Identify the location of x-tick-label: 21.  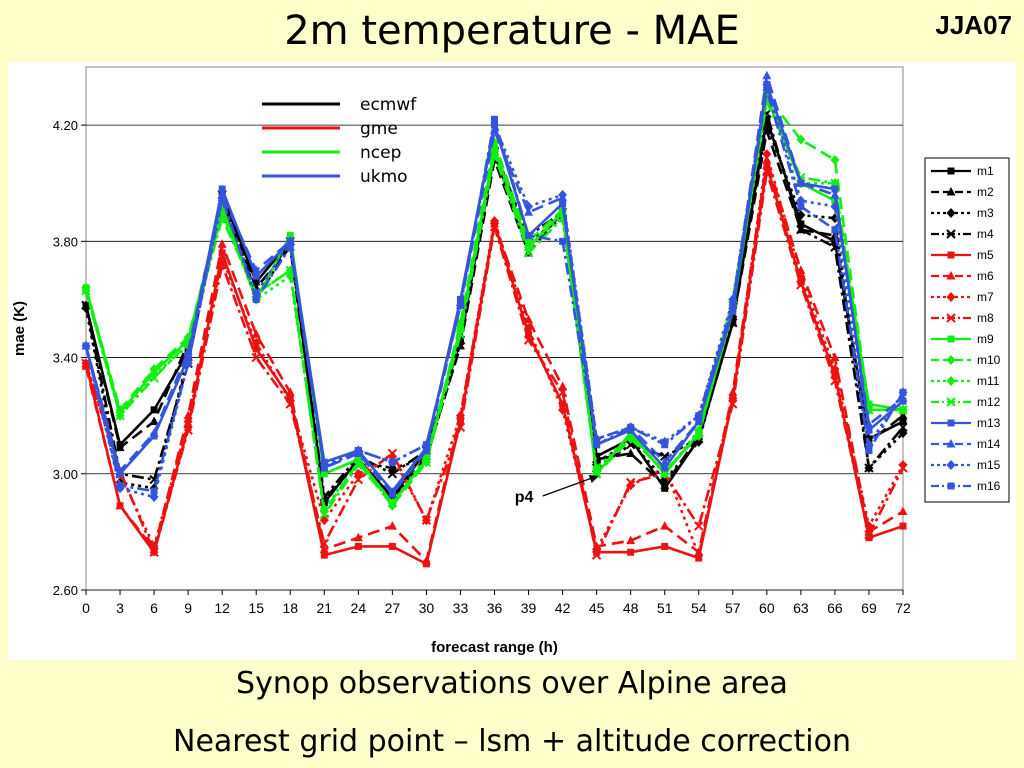
(325, 608).